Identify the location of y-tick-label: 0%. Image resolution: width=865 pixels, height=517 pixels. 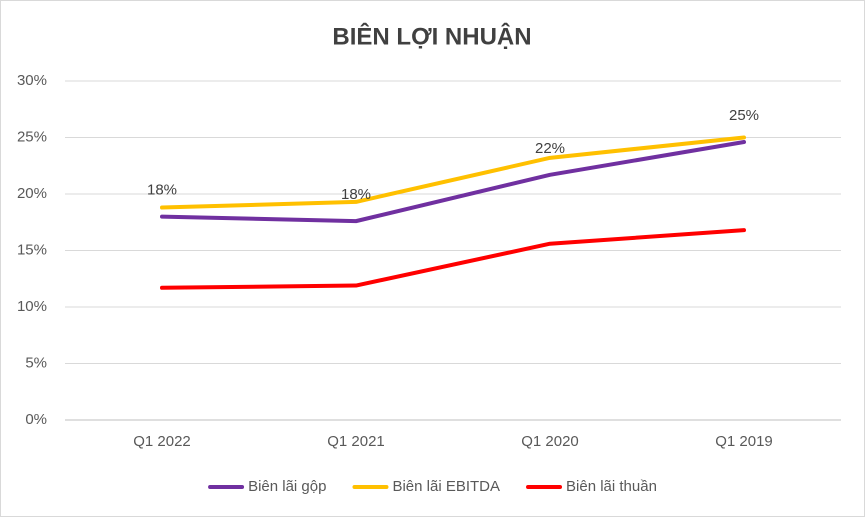
(36, 419).